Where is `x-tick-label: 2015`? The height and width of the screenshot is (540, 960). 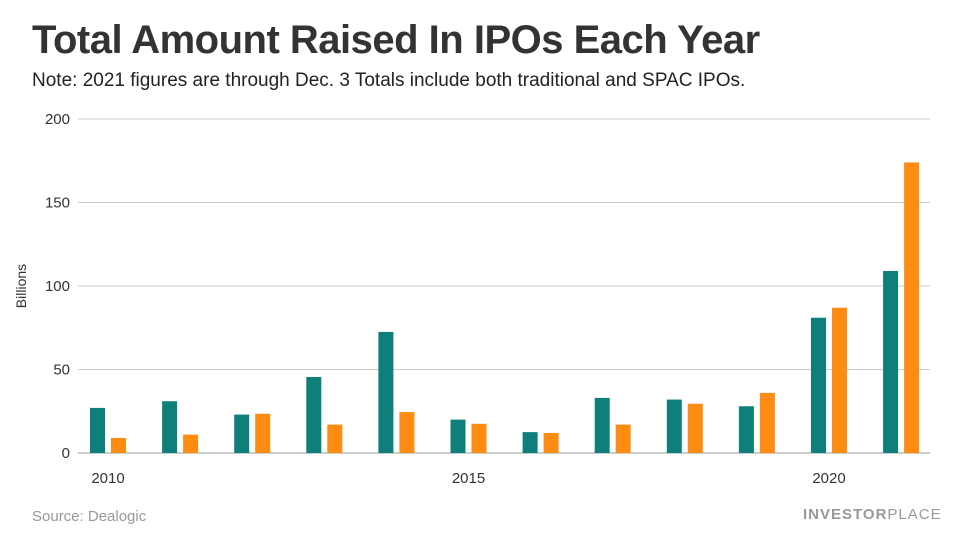
x-tick-label: 2015 is located at coordinates (468, 478).